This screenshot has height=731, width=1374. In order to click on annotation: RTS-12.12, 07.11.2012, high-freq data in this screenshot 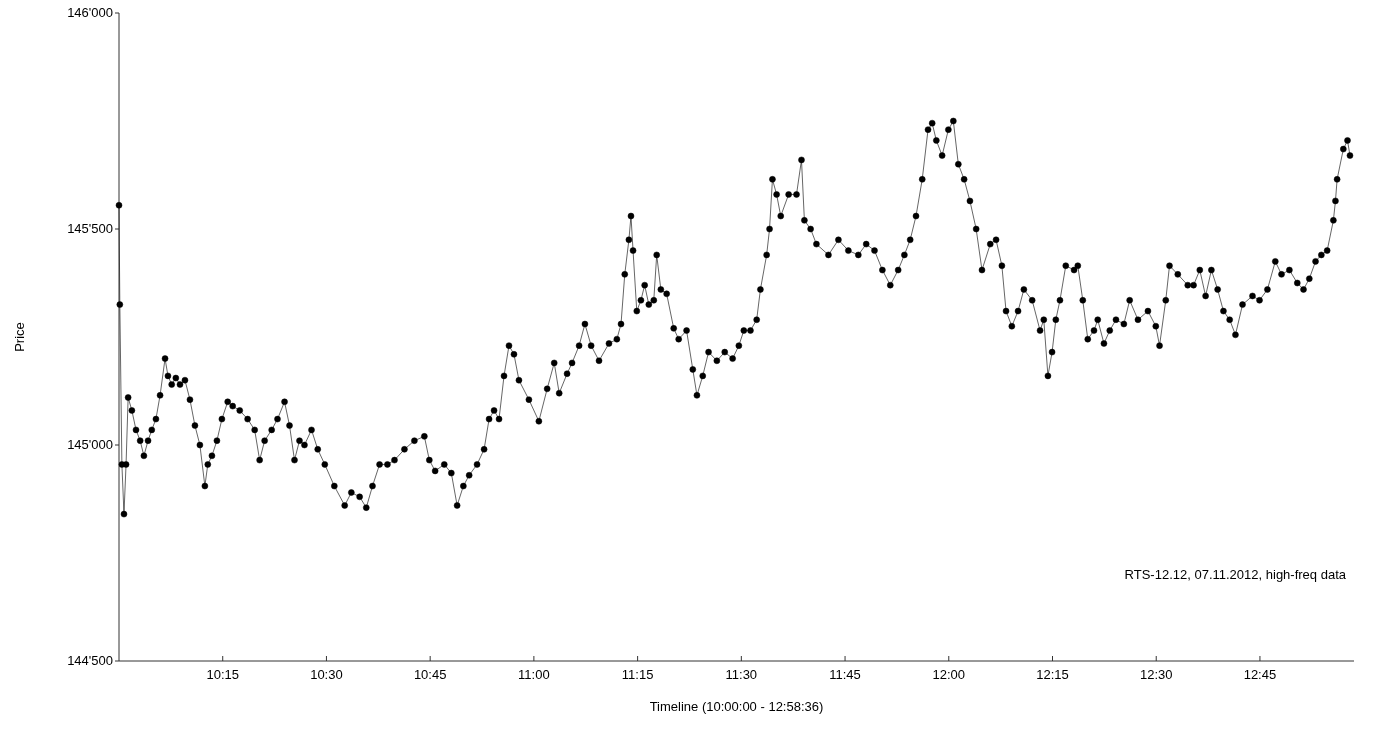, I will do `click(1235, 574)`.